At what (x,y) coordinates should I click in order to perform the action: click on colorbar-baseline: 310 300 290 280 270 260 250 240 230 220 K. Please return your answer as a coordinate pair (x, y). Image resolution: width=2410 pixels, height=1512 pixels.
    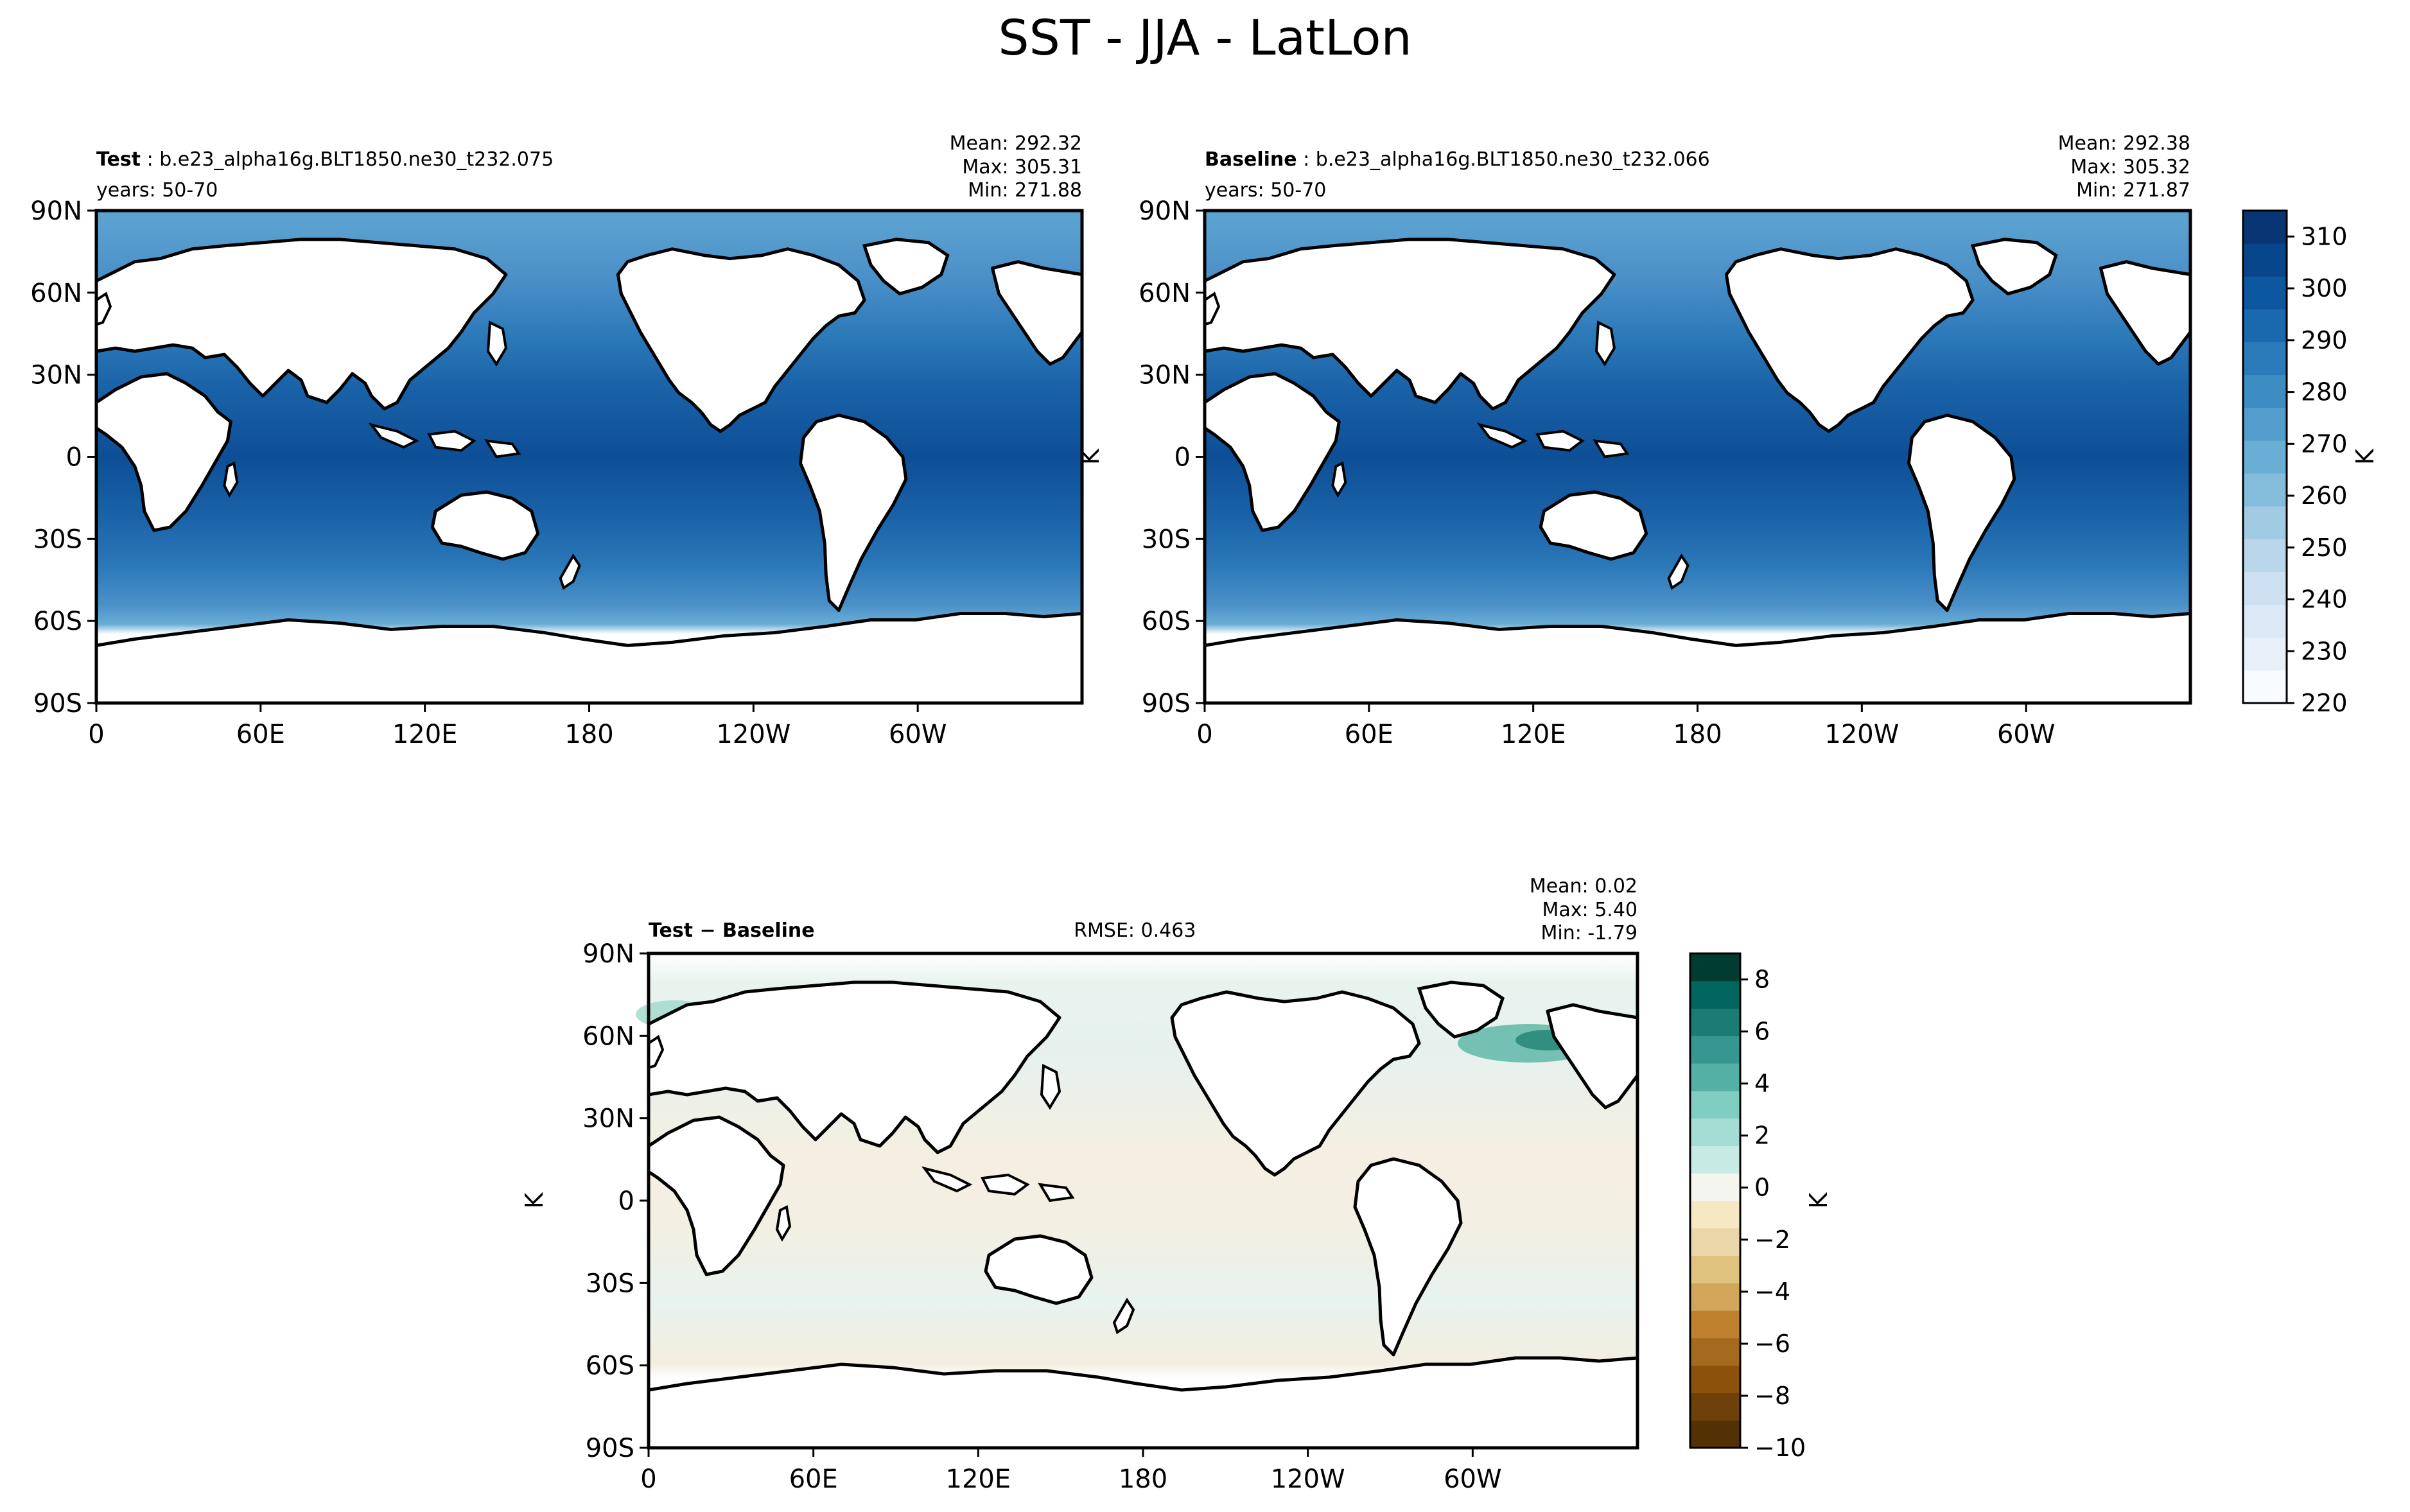
    Looking at the image, I should click on (2310, 463).